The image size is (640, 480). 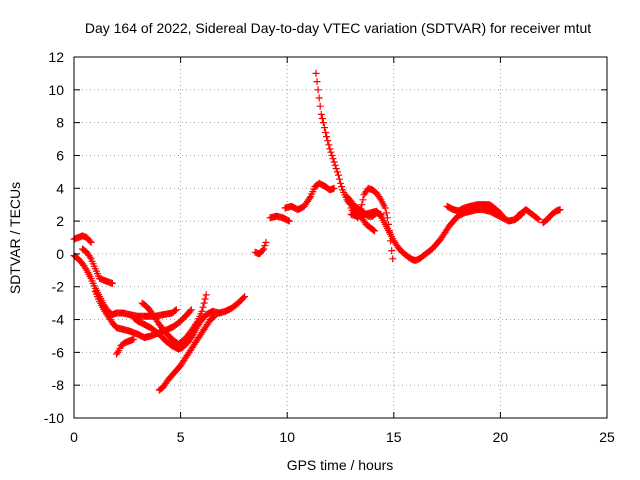 I want to click on y-tick-label: -8, so click(x=58, y=385).